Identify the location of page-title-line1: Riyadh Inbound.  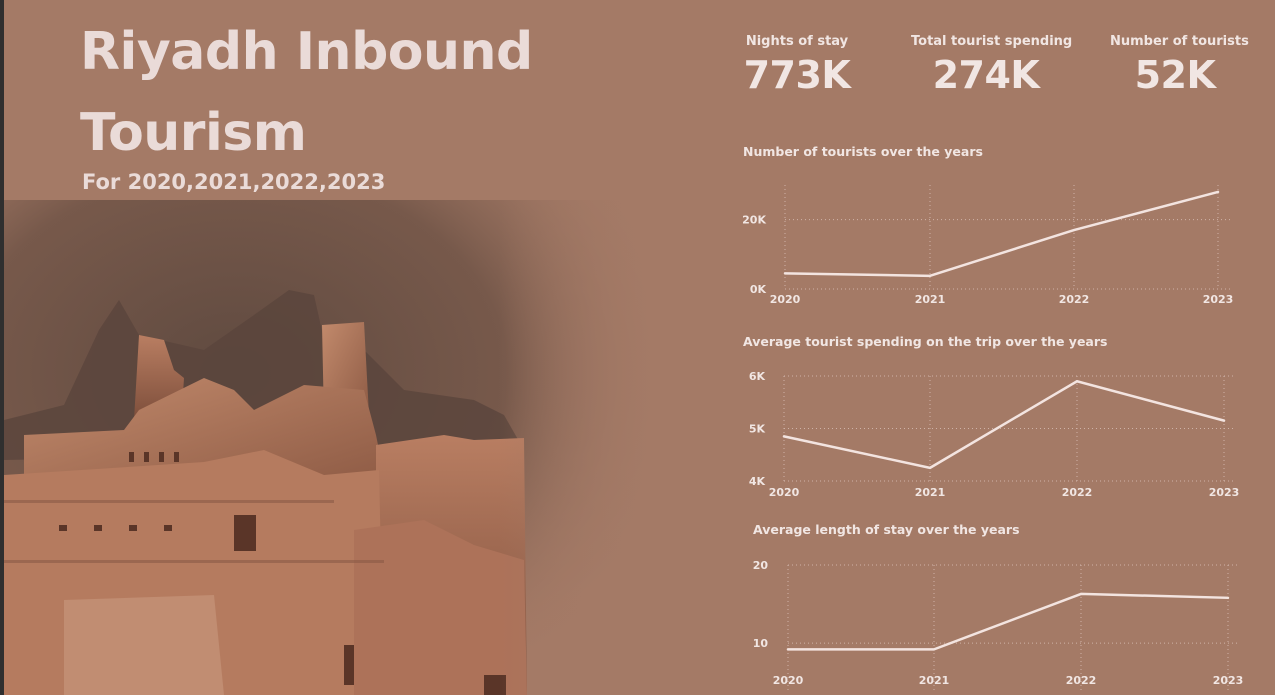
(306, 52).